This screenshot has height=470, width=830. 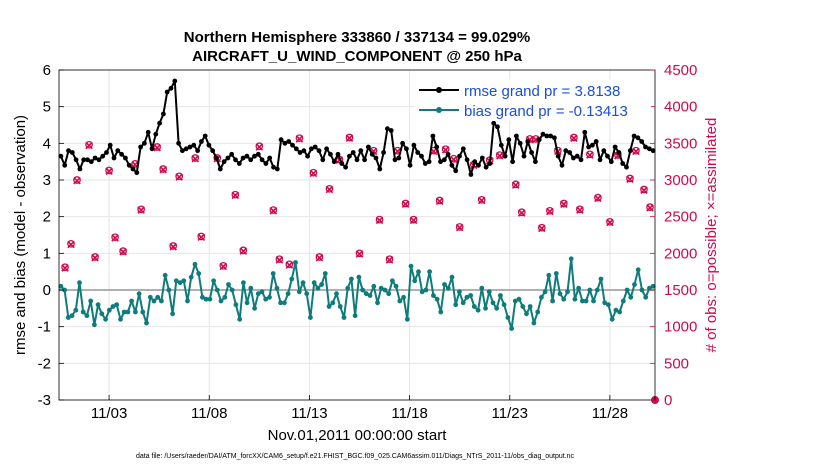 What do you see at coordinates (47, 143) in the screenshot?
I see `y-tick-label-7: 4` at bounding box center [47, 143].